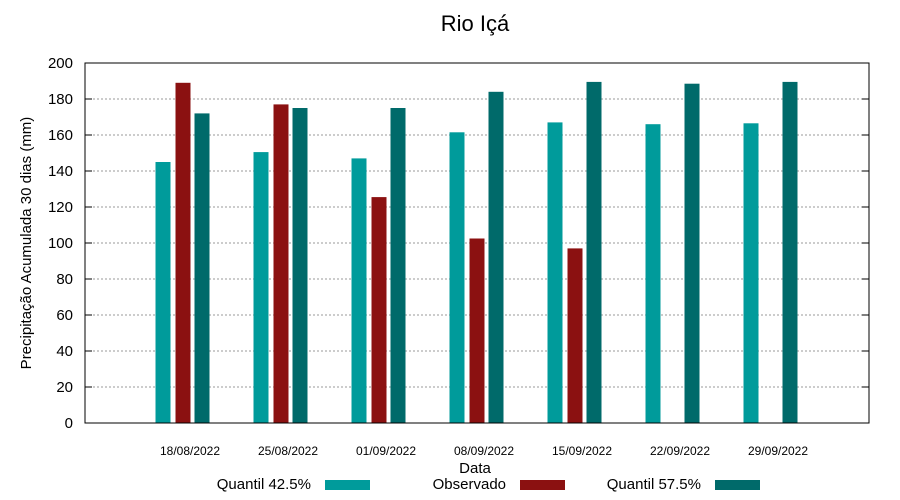 Image resolution: width=900 pixels, height=500 pixels. I want to click on bar-s2-c4, so click(594, 252).